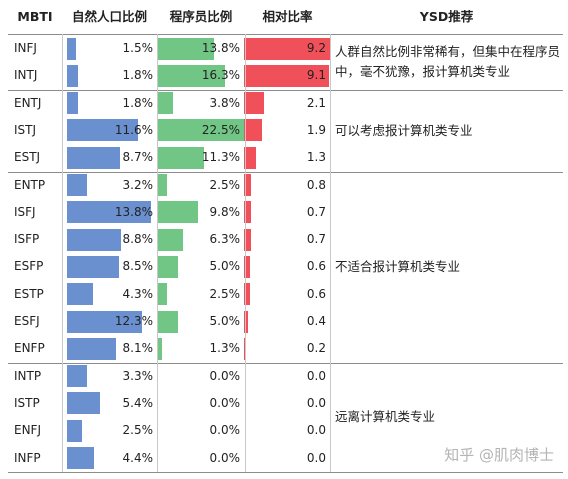 The height and width of the screenshot is (479, 568). Describe the element at coordinates (138, 293) in the screenshot. I see `population-value: 4.3%` at that location.